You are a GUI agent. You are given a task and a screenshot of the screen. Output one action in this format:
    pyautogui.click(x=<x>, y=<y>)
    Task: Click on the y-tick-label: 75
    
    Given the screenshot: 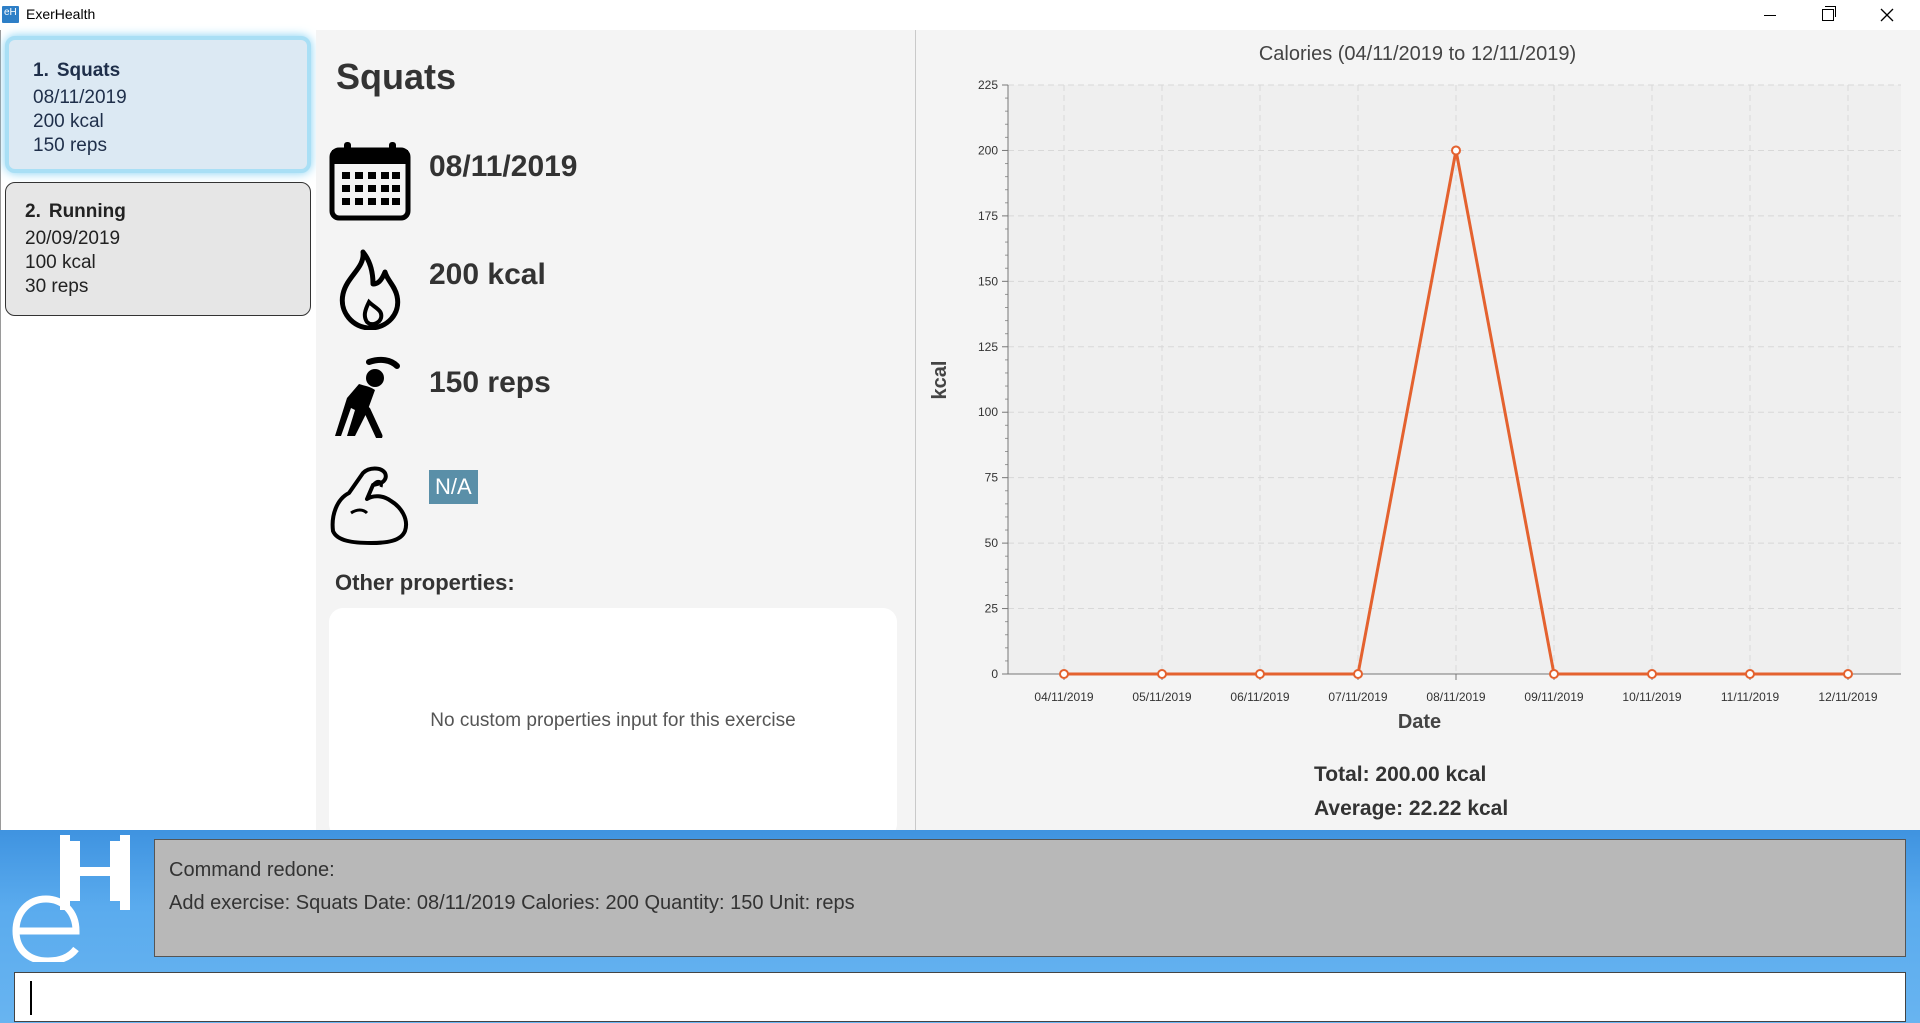 What is the action you would take?
    pyautogui.click(x=992, y=478)
    